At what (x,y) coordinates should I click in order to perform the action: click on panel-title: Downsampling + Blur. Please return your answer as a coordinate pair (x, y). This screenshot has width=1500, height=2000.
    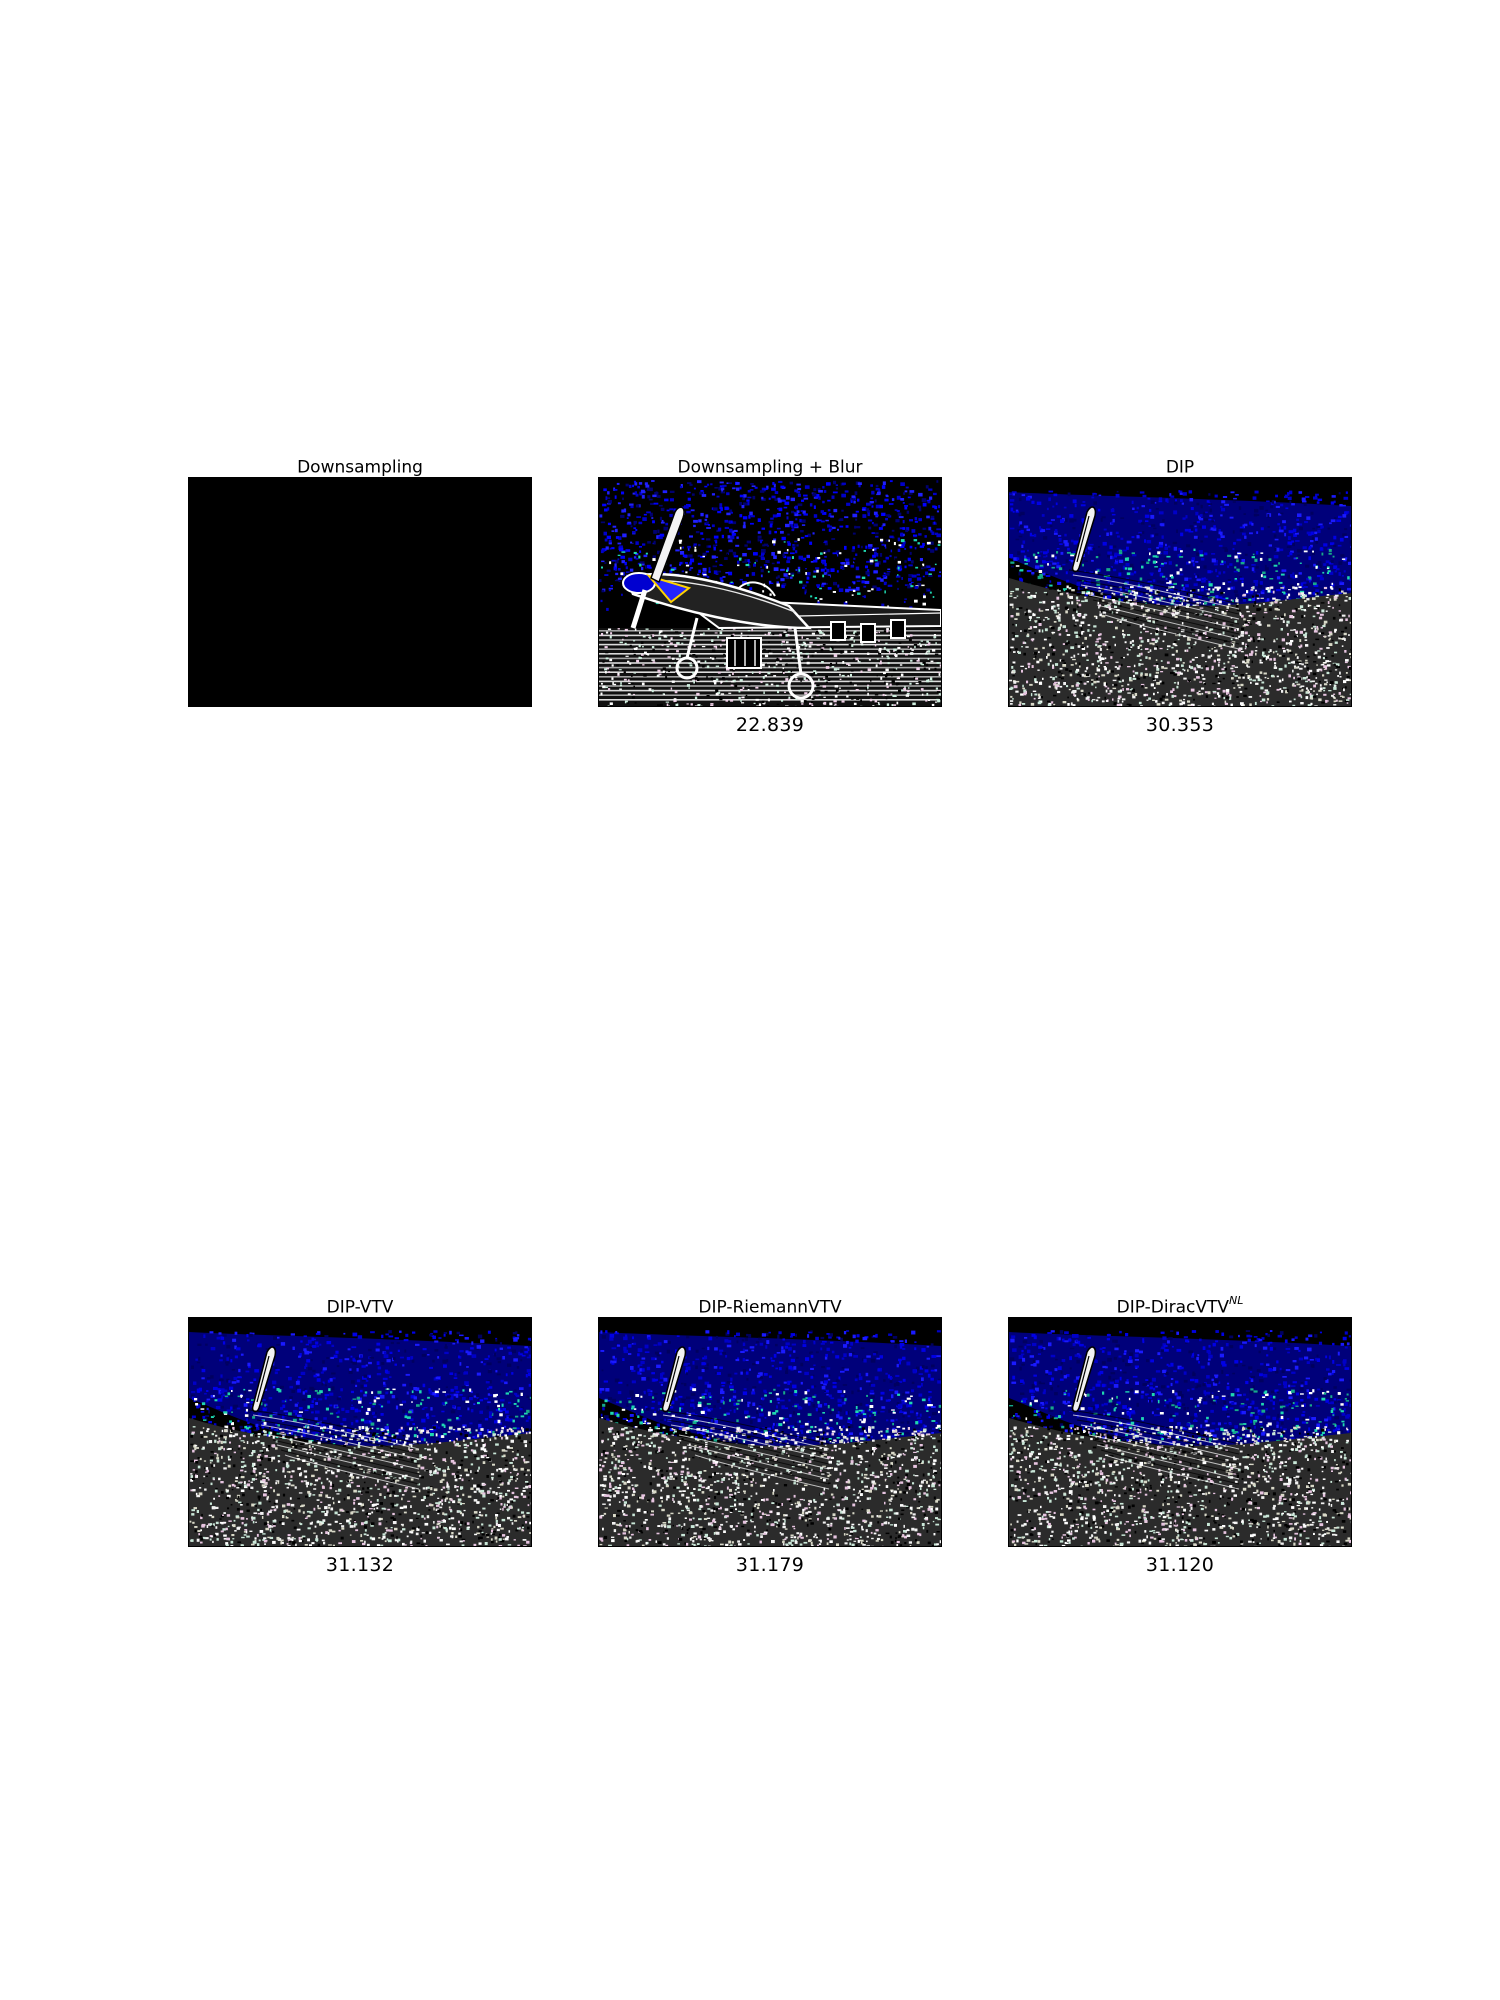
    Looking at the image, I should click on (770, 467).